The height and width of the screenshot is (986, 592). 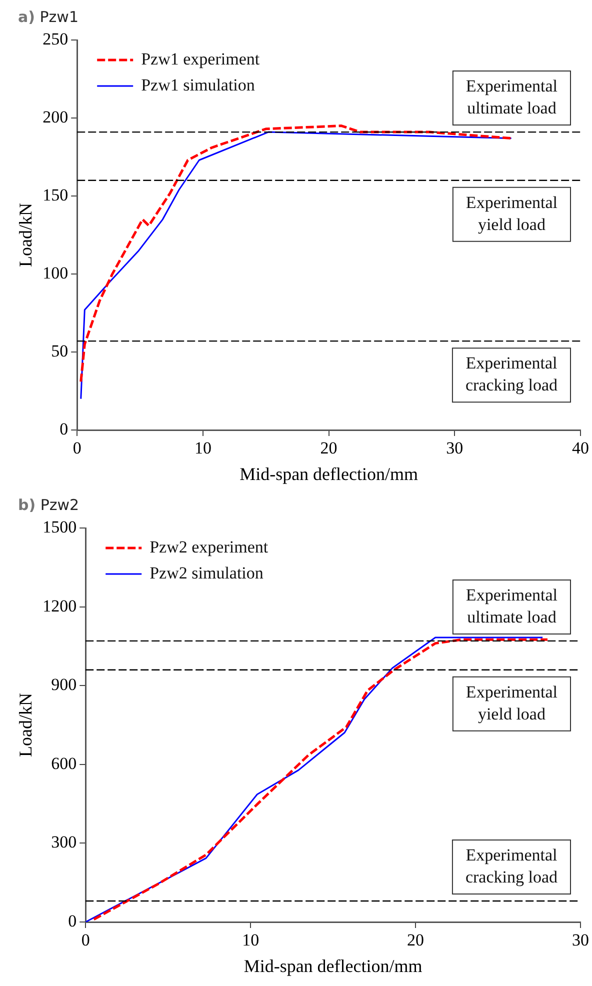 I want to click on y-tick-label: 1500, so click(x=59, y=526).